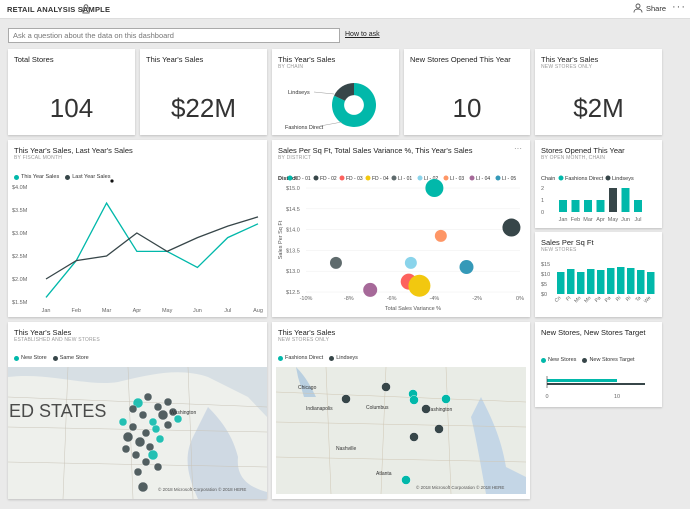 The height and width of the screenshot is (509, 690). I want to click on x-tick-label: -4%, so click(435, 299).